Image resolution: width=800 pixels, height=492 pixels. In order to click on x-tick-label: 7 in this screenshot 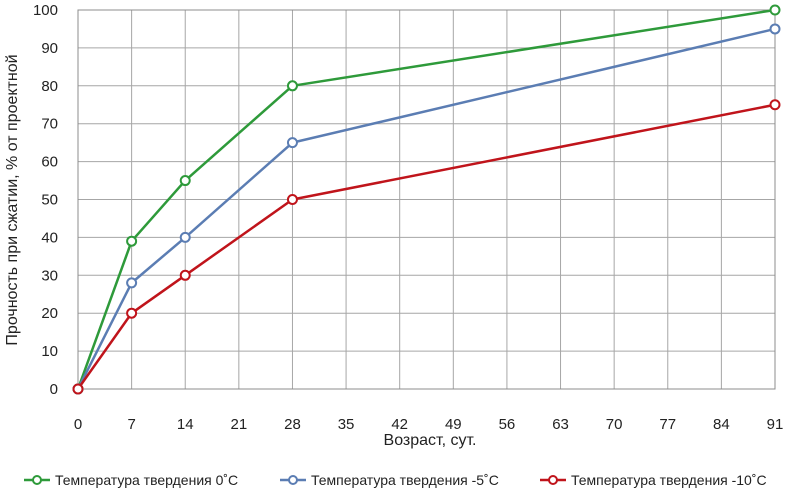, I will do `click(131, 424)`.